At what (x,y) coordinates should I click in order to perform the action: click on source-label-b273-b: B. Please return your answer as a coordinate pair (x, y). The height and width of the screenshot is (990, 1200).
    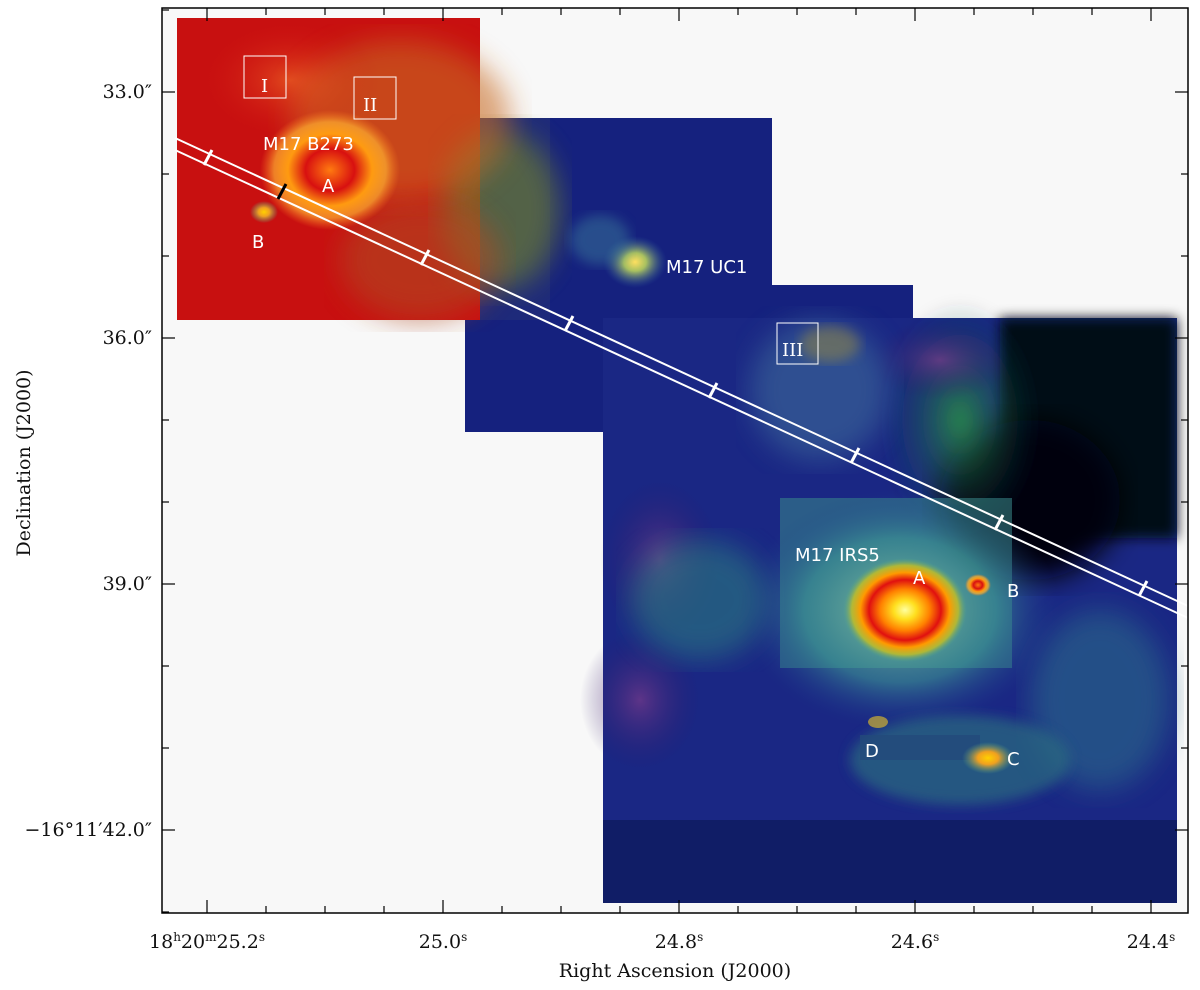
    Looking at the image, I should click on (258, 242).